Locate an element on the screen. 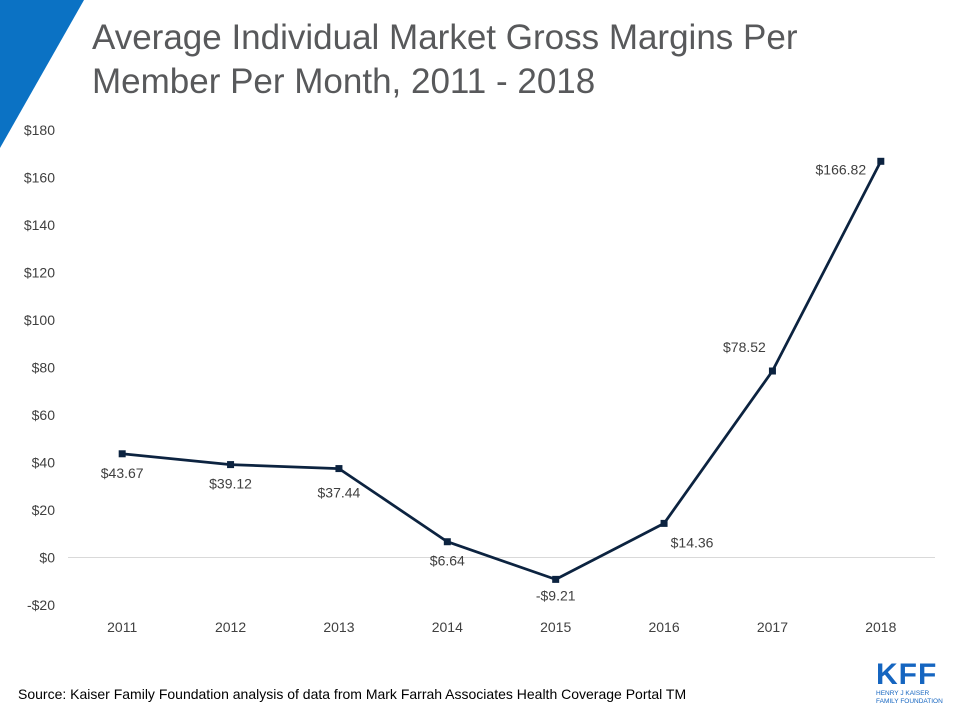  kff-logo: KFF HENRY J KAISER FAMILY FOUNDATION is located at coordinates (912, 685).